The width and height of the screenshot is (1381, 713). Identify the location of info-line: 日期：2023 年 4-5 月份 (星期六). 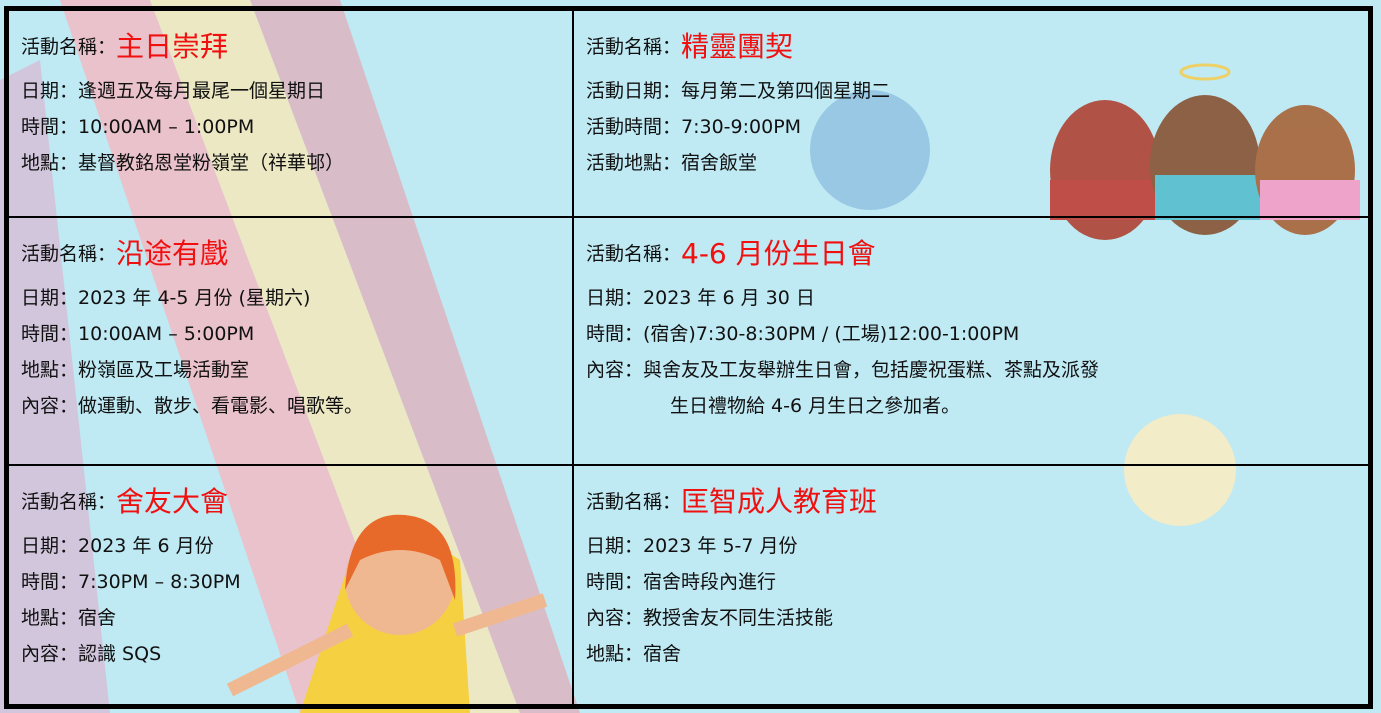
(290, 298).